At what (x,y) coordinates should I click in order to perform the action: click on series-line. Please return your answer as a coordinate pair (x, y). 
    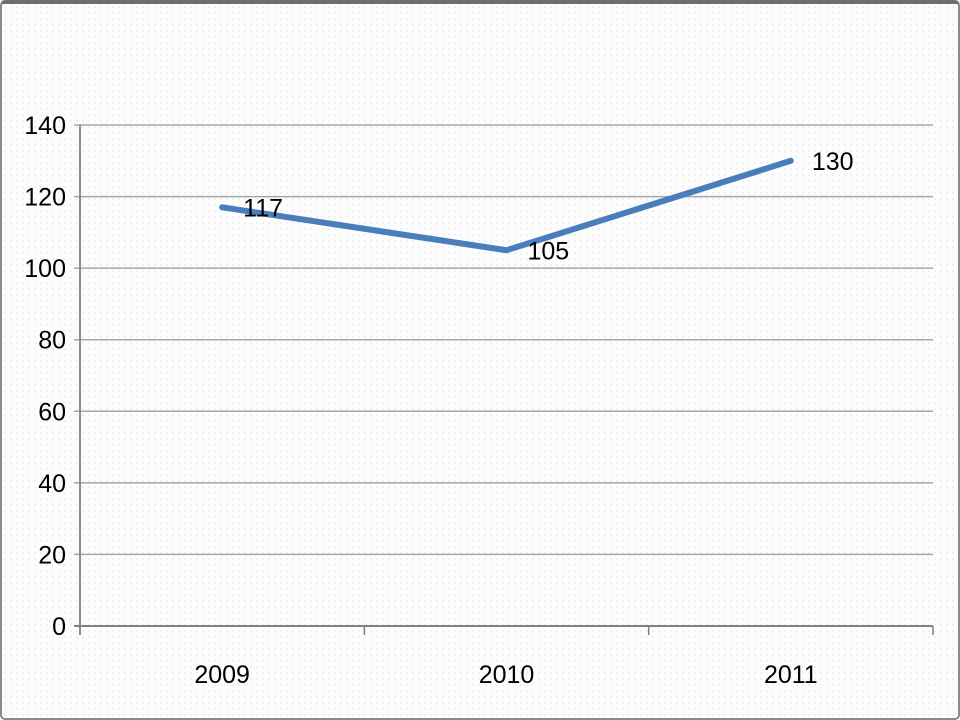
    Looking at the image, I should click on (506, 205).